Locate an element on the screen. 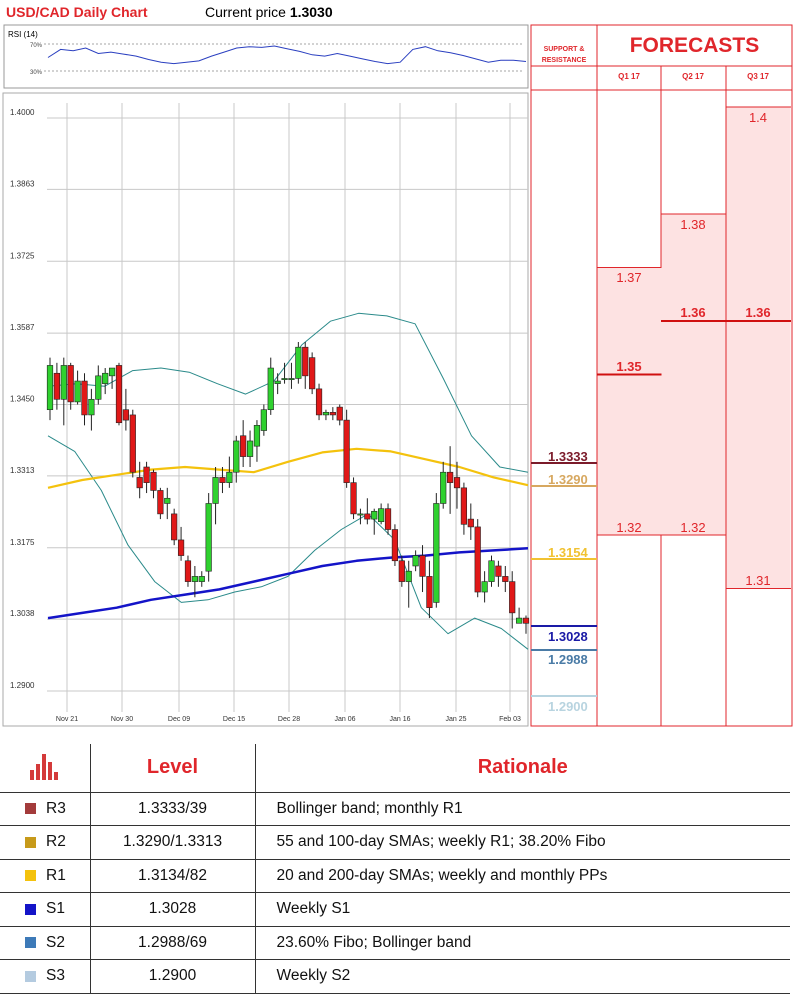  current-price: Current price 1.3030 is located at coordinates (269, 12).